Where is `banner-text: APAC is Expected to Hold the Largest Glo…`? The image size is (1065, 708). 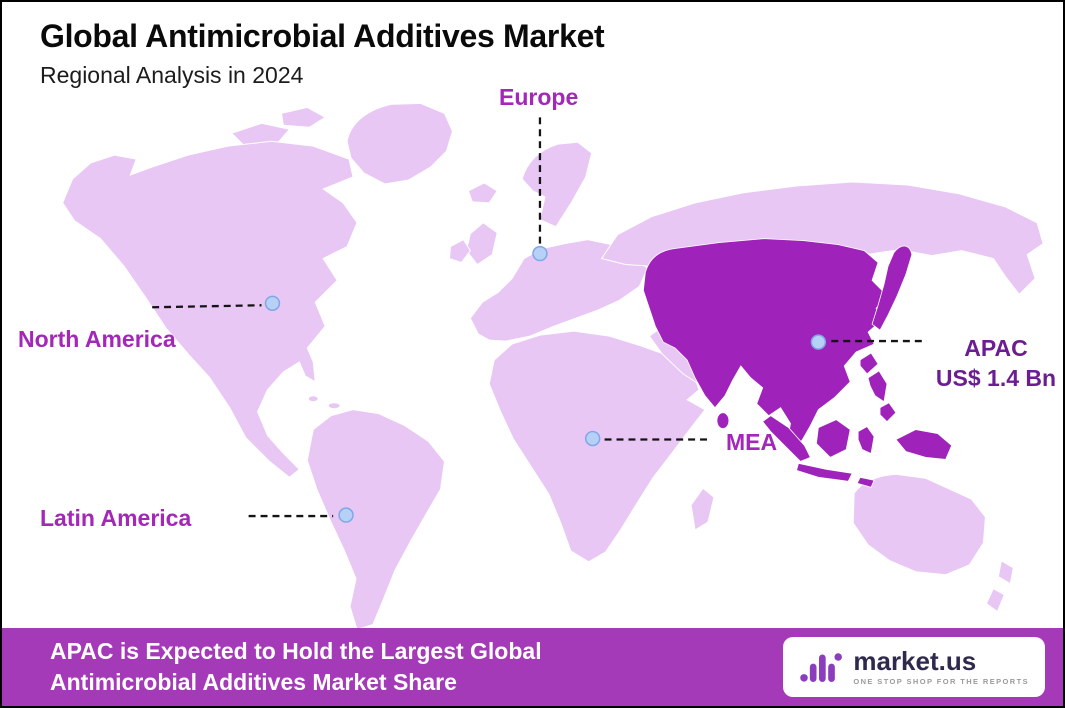 banner-text: APAC is Expected to Hold the Largest Glo… is located at coordinates (296, 667).